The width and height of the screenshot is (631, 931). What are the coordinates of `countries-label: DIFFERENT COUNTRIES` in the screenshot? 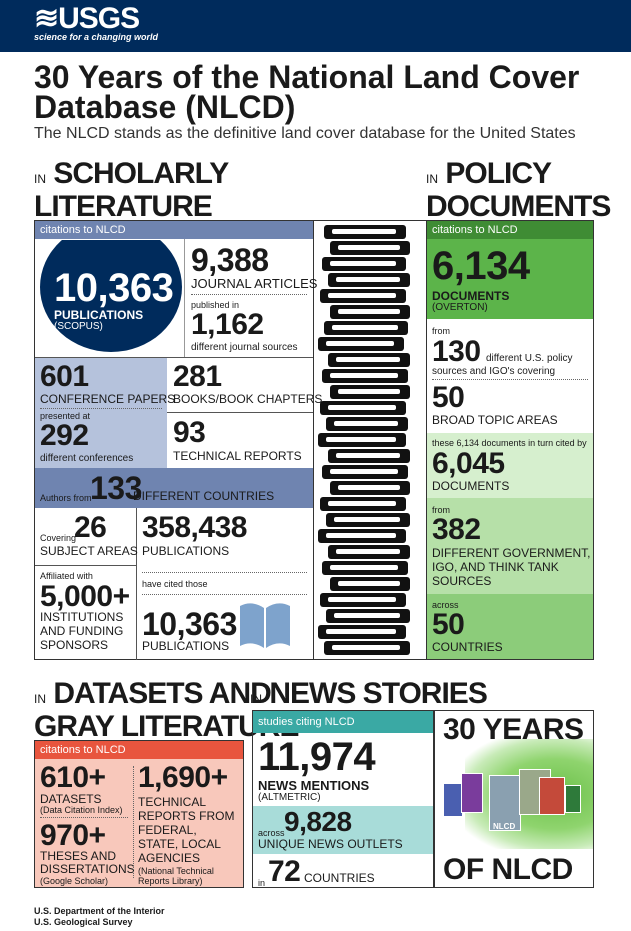 It's located at (204, 496).